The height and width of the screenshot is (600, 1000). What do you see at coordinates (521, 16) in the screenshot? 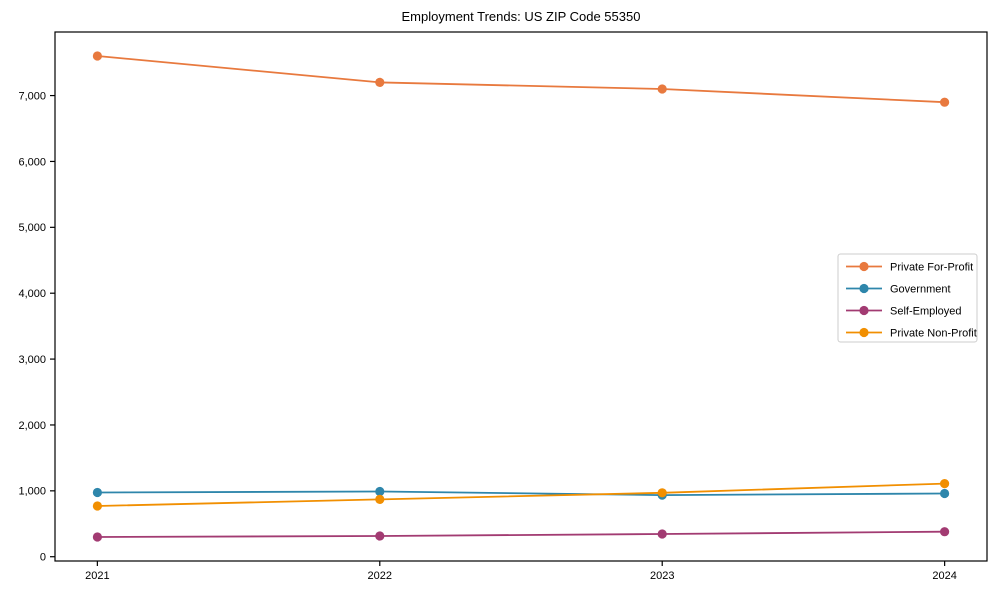
I see `chart-title: Employment Trends: US ZIP Code 55350` at bounding box center [521, 16].